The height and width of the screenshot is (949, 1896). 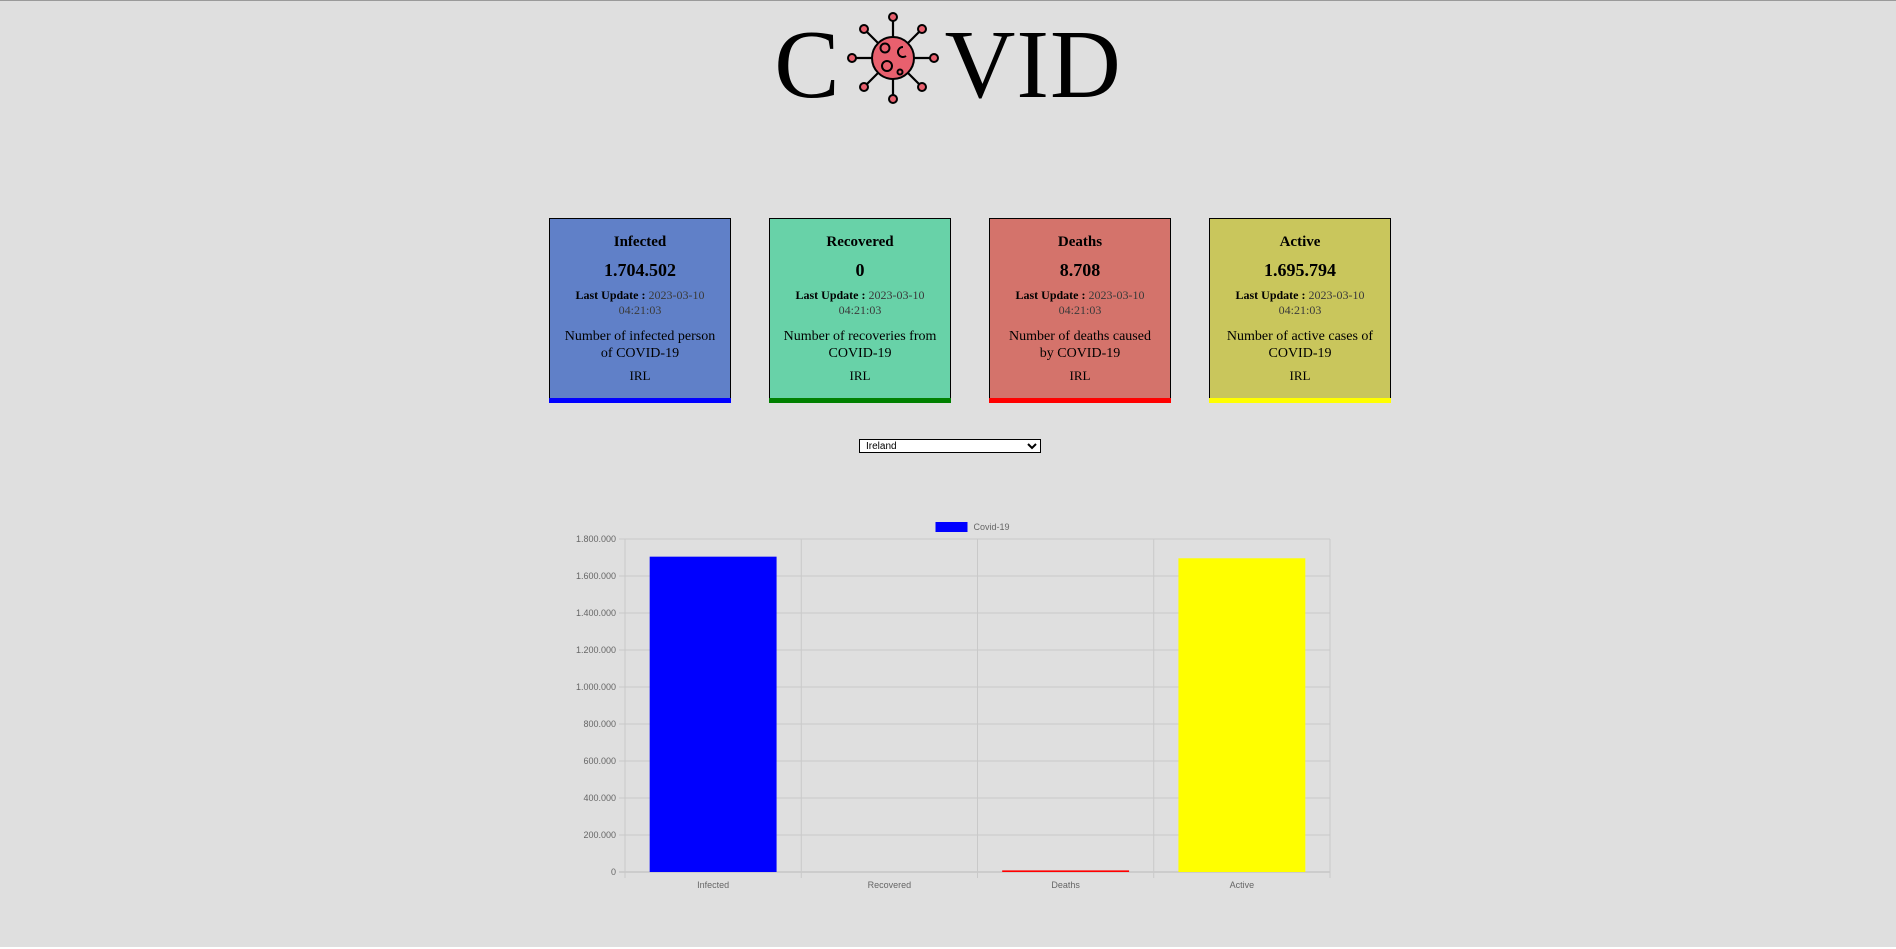 What do you see at coordinates (1300, 270) in the screenshot?
I see `card-value: 1.695.794` at bounding box center [1300, 270].